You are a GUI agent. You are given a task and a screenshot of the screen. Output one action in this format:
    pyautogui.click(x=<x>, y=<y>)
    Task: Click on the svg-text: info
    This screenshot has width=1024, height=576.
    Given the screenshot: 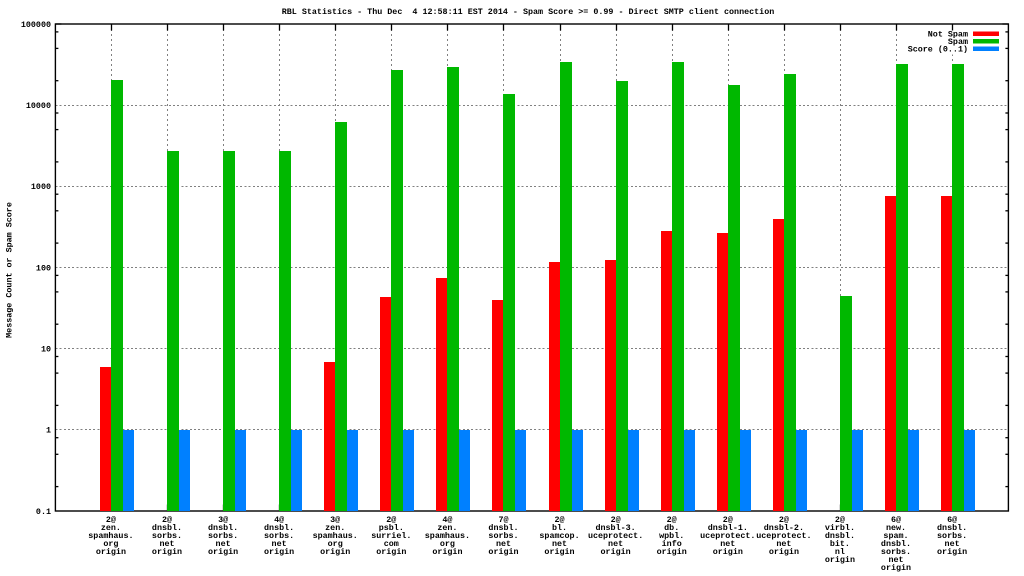 What is the action you would take?
    pyautogui.click(x=672, y=544)
    